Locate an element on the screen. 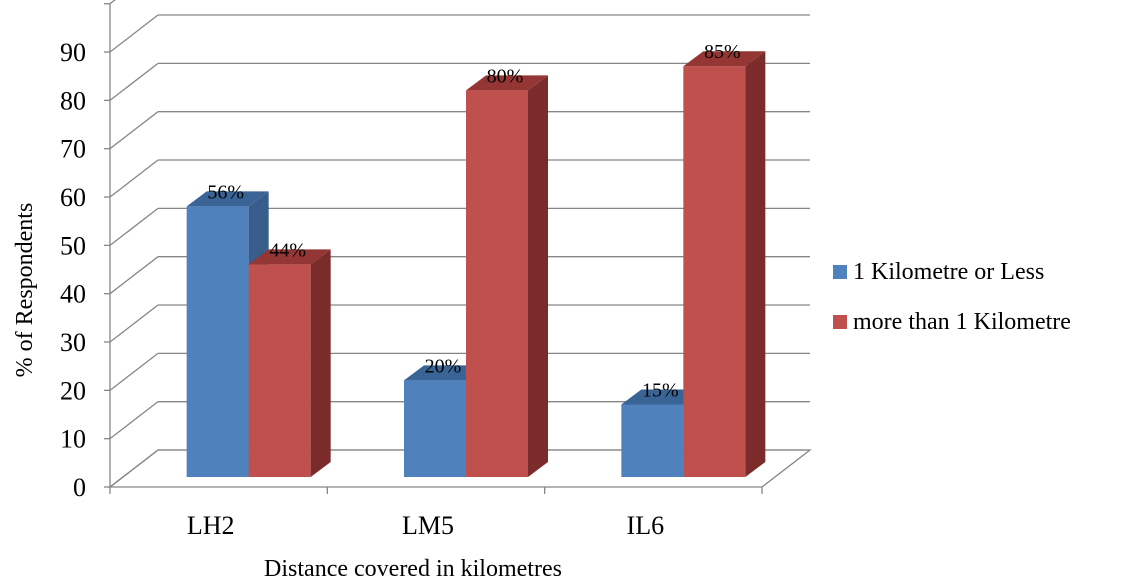 The width and height of the screenshot is (1147, 586). y-tick-label: 90 is located at coordinates (73, 52).